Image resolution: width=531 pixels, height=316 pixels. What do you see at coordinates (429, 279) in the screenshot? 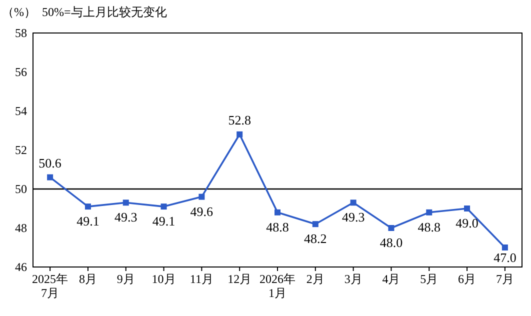
I see `x-tick-label: 5月` at bounding box center [429, 279].